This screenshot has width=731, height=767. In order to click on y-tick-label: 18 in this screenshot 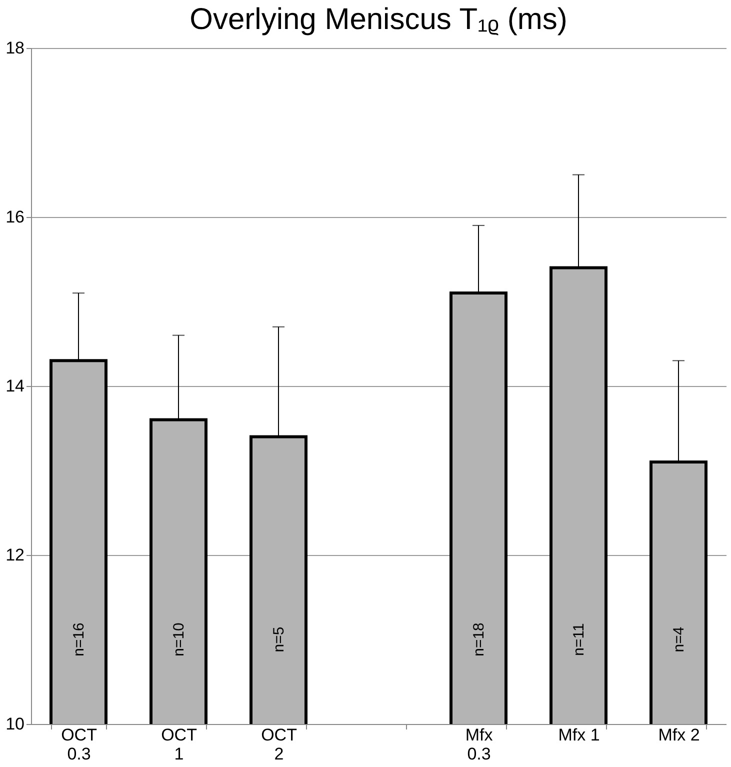, I will do `click(15, 48)`.